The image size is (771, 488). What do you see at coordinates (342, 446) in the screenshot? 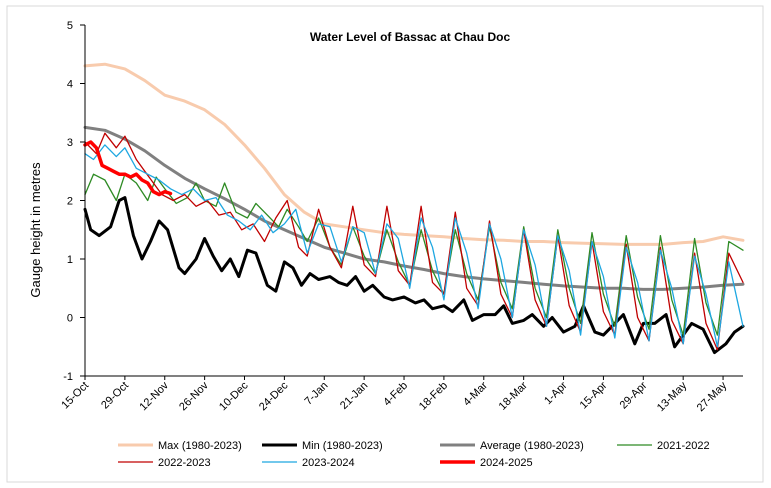
I see `legend-label-2: Min (1980-2023)` at bounding box center [342, 446].